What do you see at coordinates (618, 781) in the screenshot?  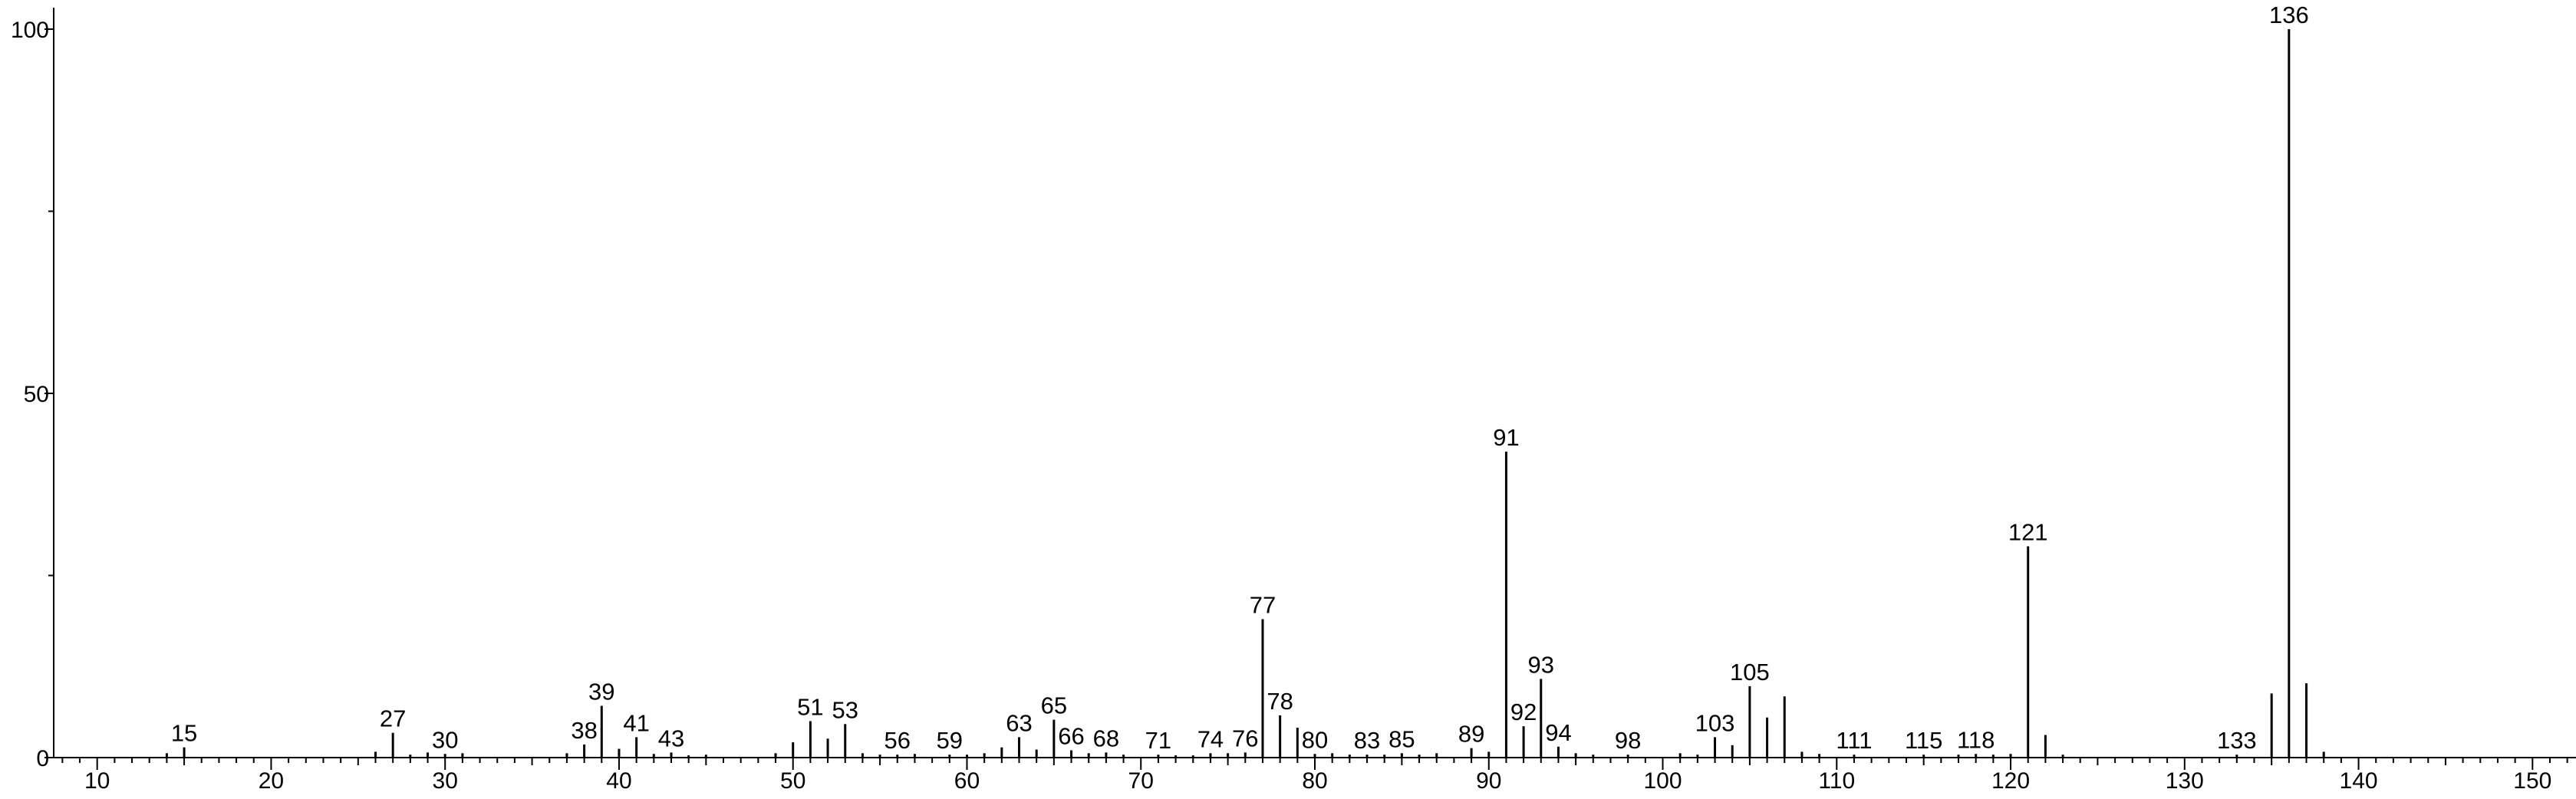 I see `x-tick-label: 40` at bounding box center [618, 781].